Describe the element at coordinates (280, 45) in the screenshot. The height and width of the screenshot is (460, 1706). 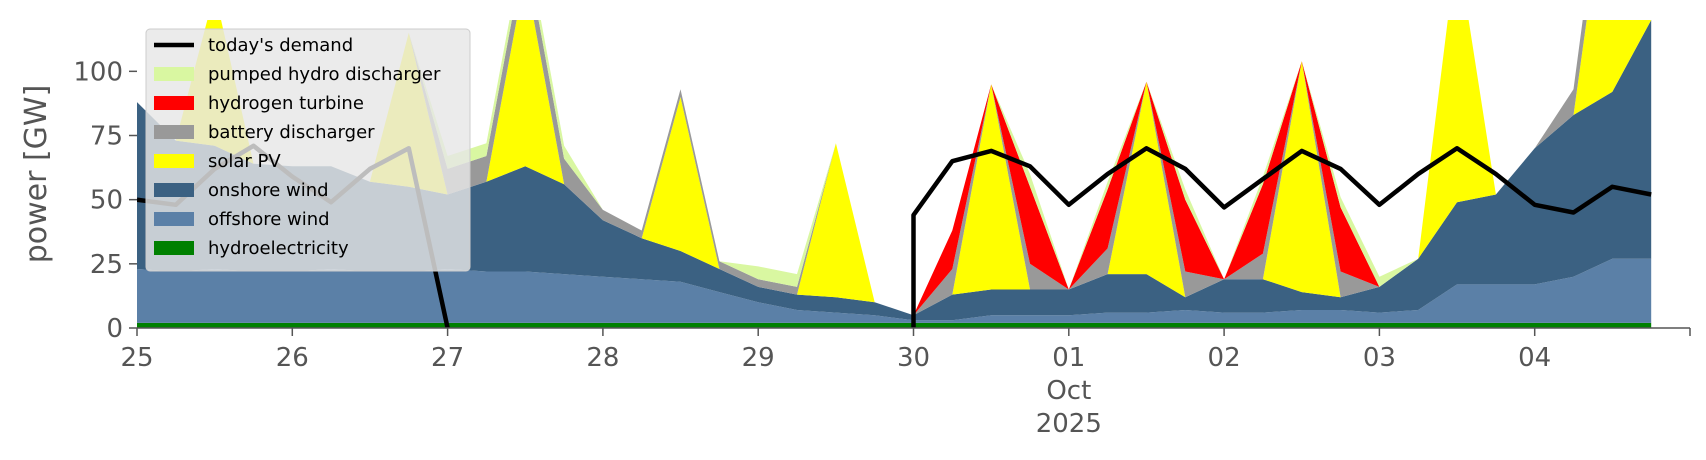
I see `legend-label-today-s-demand: today's demand` at that location.